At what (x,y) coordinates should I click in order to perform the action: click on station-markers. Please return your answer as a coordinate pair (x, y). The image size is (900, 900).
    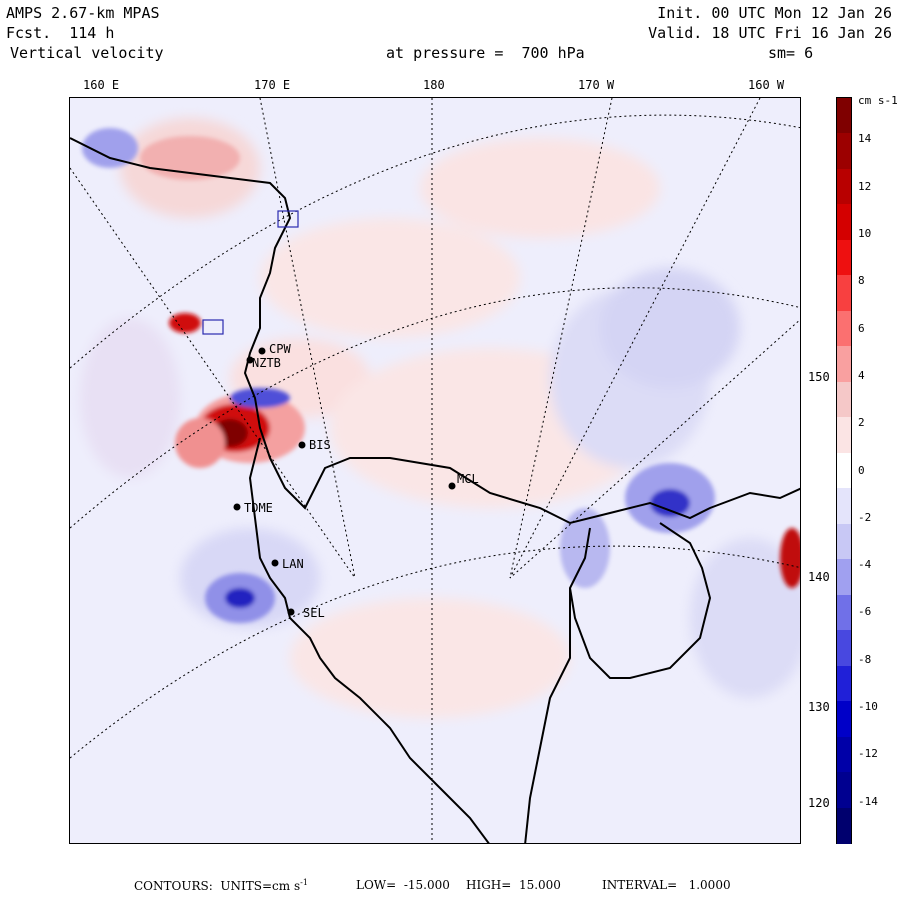
    Looking at the image, I should click on (344, 481).